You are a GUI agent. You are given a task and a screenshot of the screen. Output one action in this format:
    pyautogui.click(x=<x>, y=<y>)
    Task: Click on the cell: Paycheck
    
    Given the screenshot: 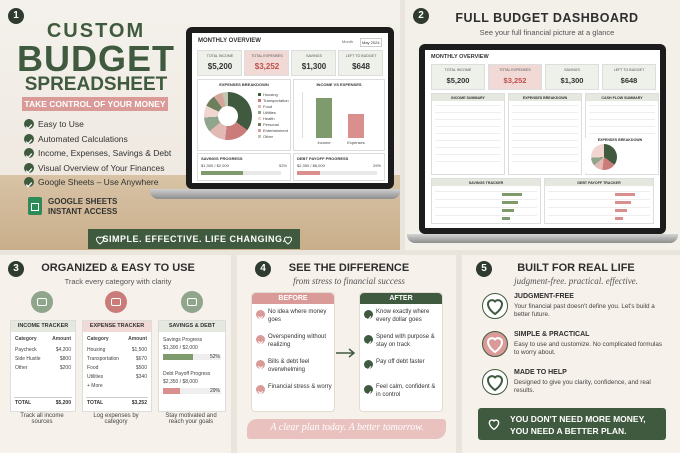 What is the action you would take?
    pyautogui.click(x=26, y=350)
    